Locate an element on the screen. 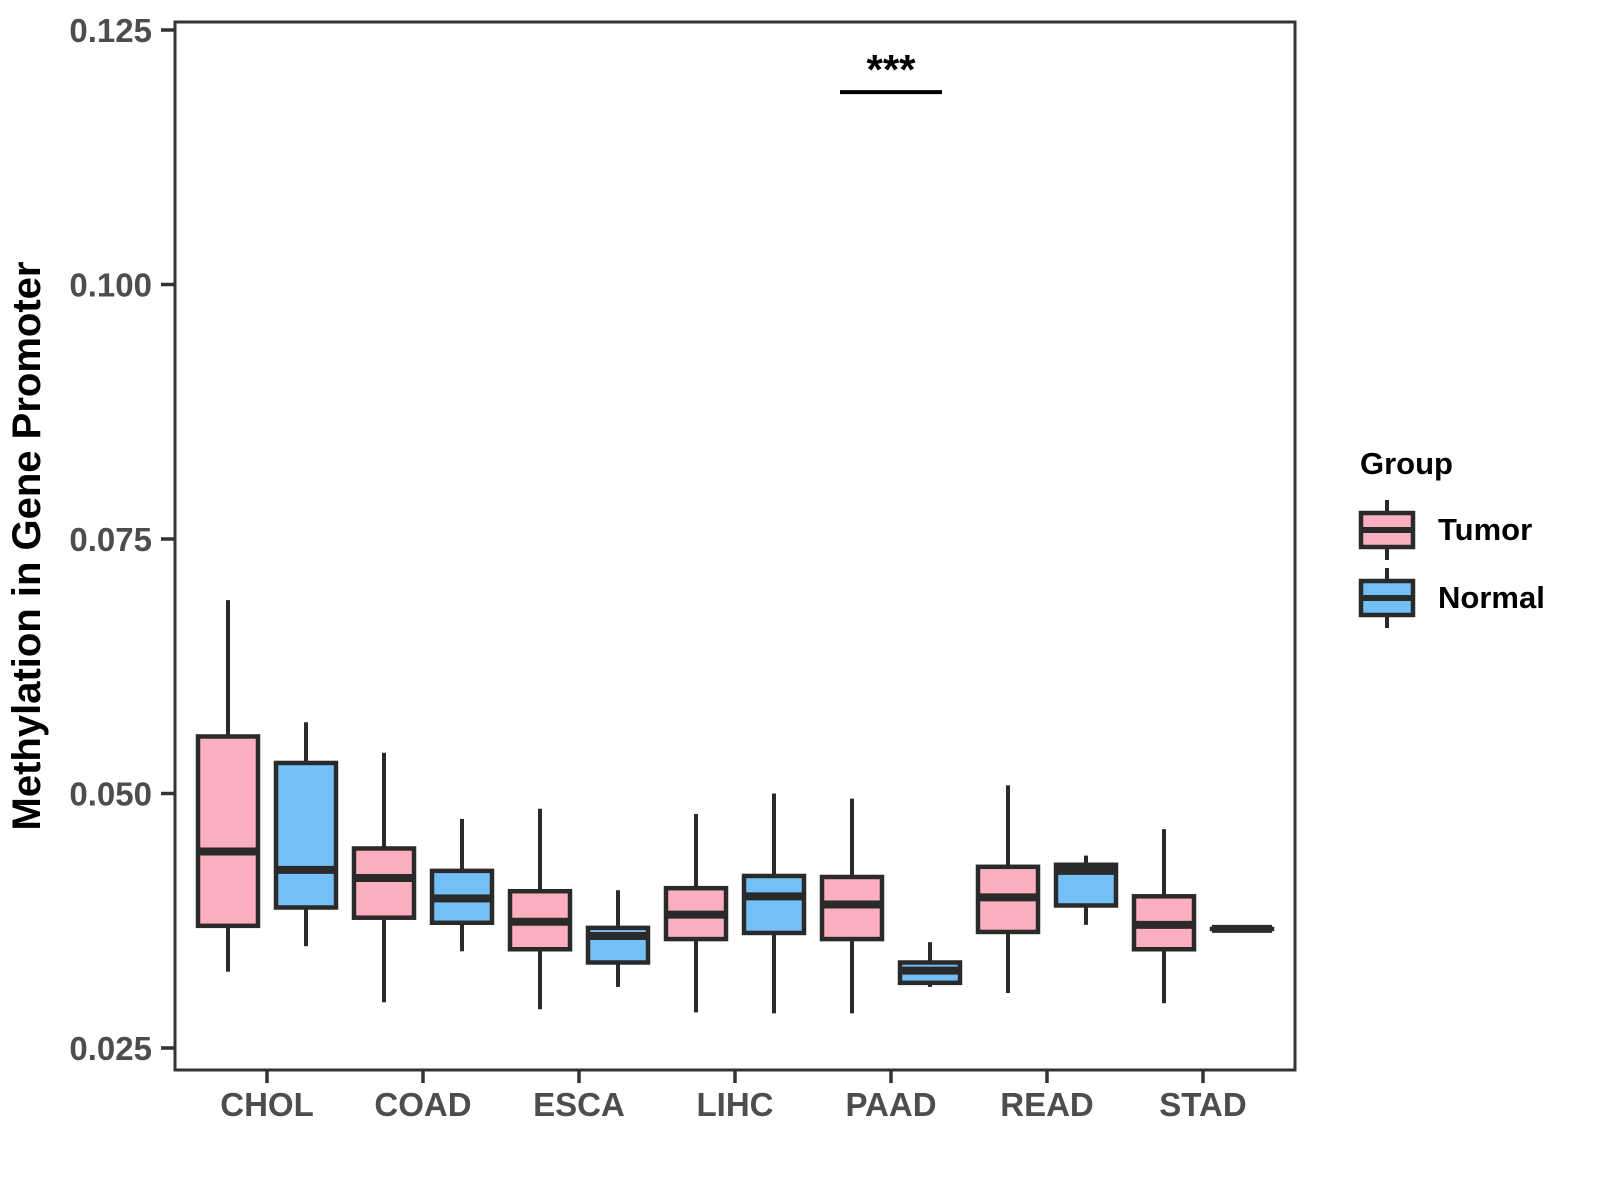  legend-title: Group is located at coordinates (1406, 463).